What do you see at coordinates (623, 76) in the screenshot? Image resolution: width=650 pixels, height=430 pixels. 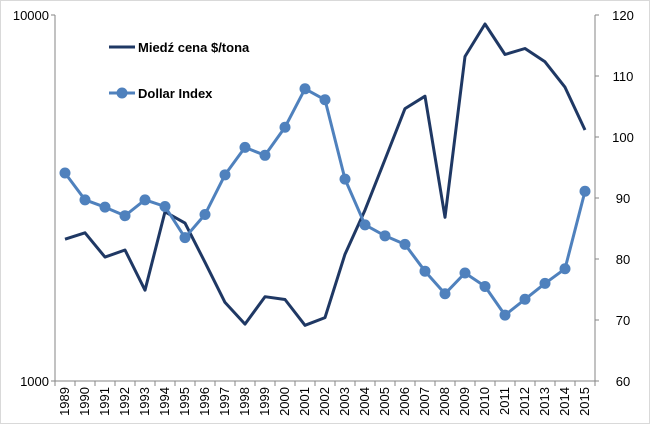 I see `right-tick-label: 110` at bounding box center [623, 76].